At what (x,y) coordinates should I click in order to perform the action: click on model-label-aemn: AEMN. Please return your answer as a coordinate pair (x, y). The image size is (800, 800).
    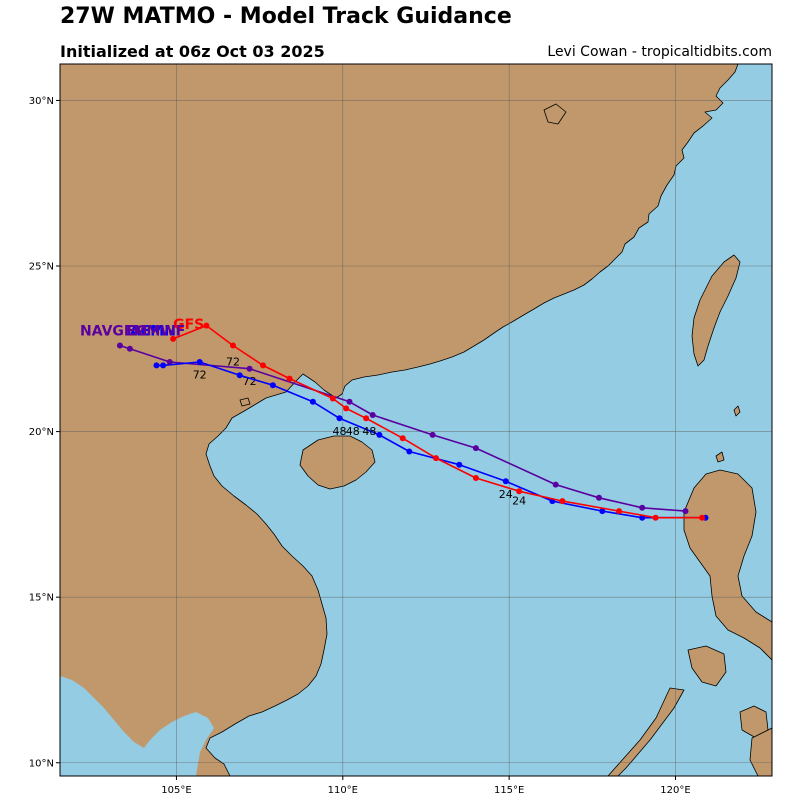
    Looking at the image, I should click on (153, 332).